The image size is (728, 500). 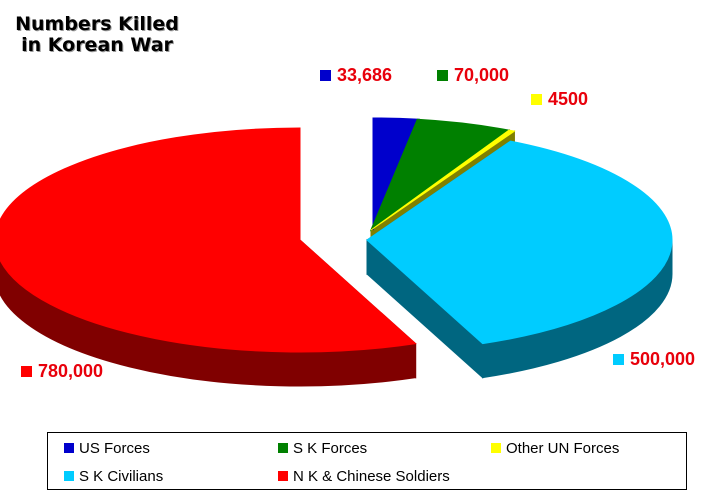 What do you see at coordinates (121, 476) in the screenshot?
I see `legend-label: S K Civilians` at bounding box center [121, 476].